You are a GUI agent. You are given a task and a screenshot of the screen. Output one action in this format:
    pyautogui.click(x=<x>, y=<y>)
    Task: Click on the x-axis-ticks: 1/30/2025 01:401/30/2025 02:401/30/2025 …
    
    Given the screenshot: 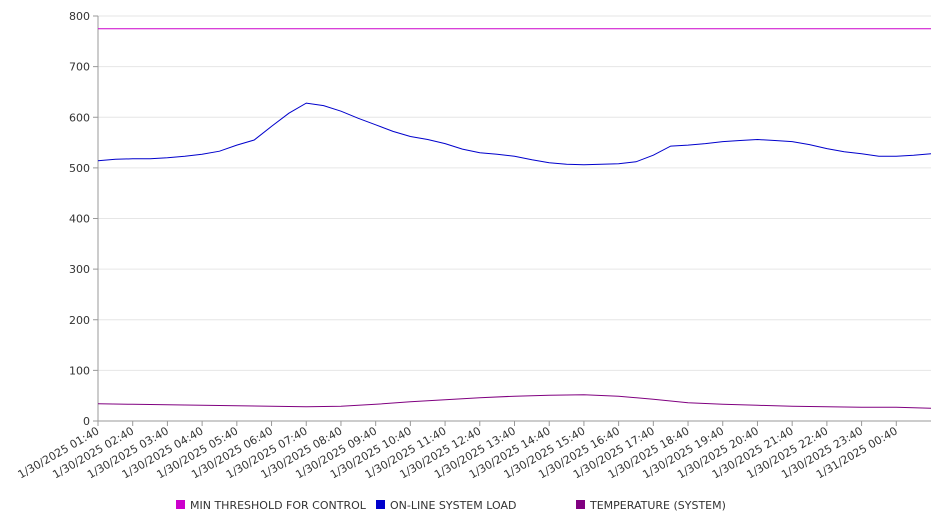 What is the action you would take?
    pyautogui.click(x=458, y=451)
    